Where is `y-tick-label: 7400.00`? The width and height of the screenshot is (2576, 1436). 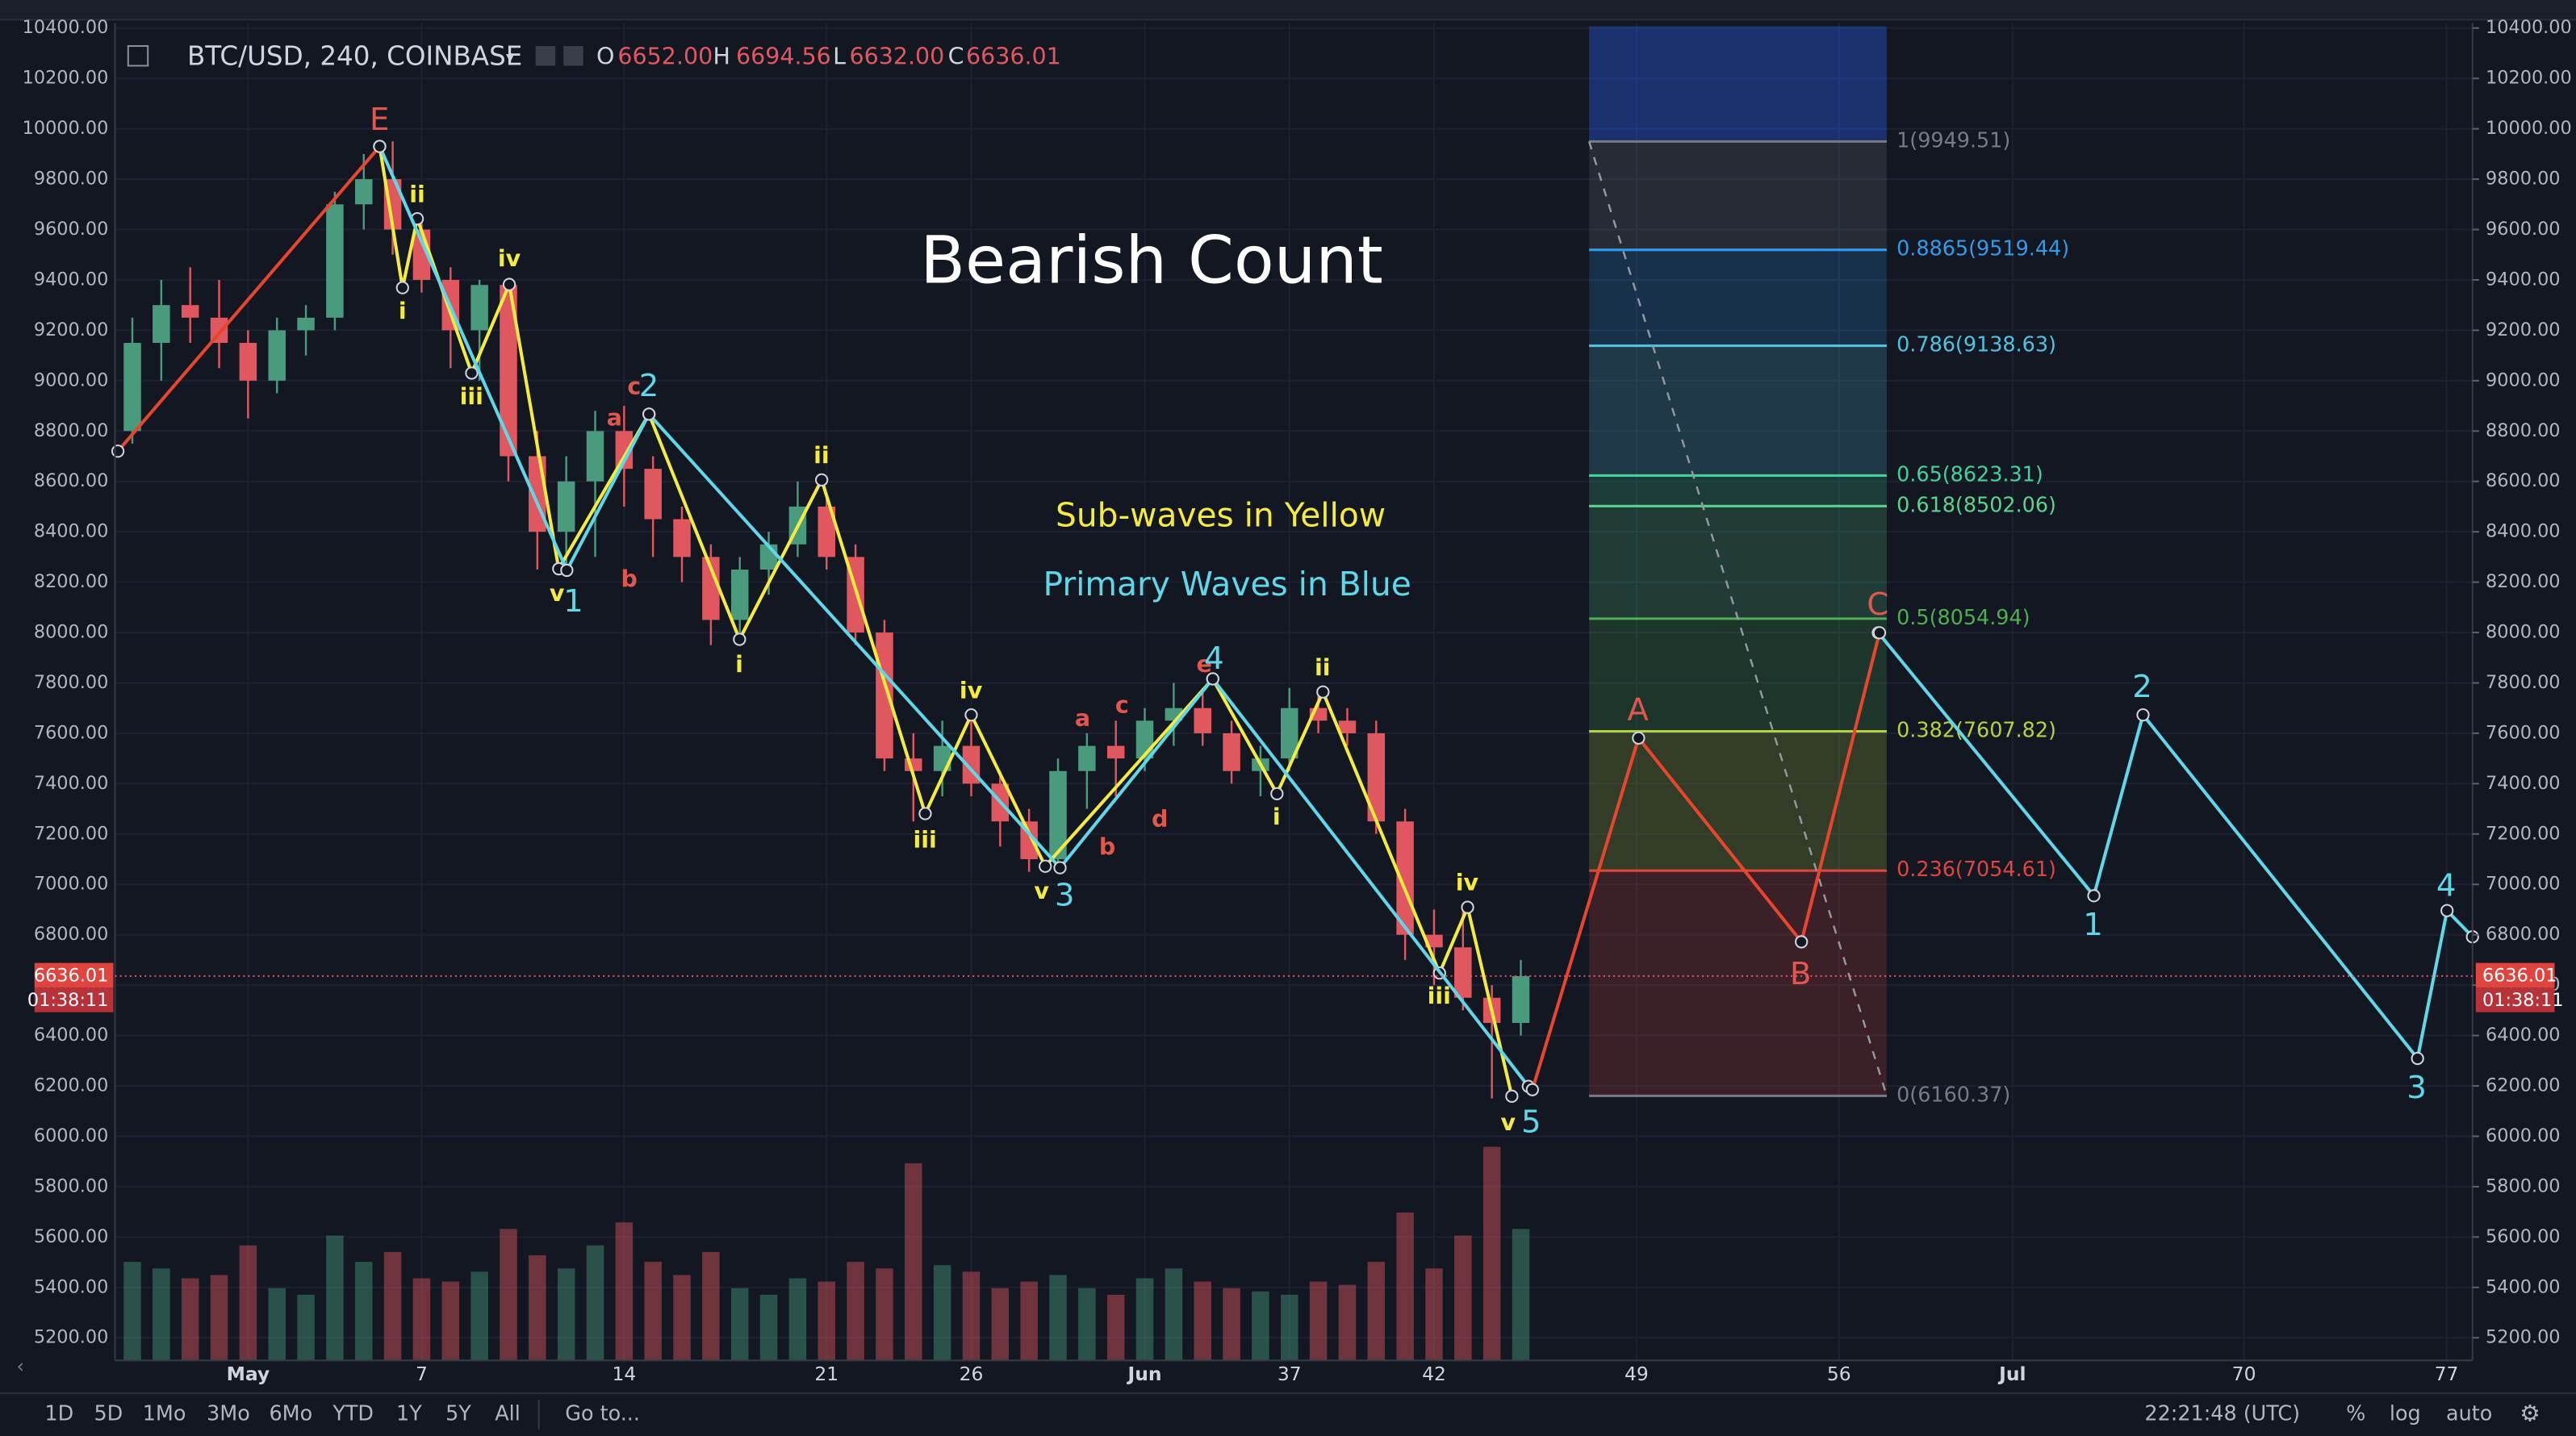
y-tick-label: 7400.00 is located at coordinates (71, 783).